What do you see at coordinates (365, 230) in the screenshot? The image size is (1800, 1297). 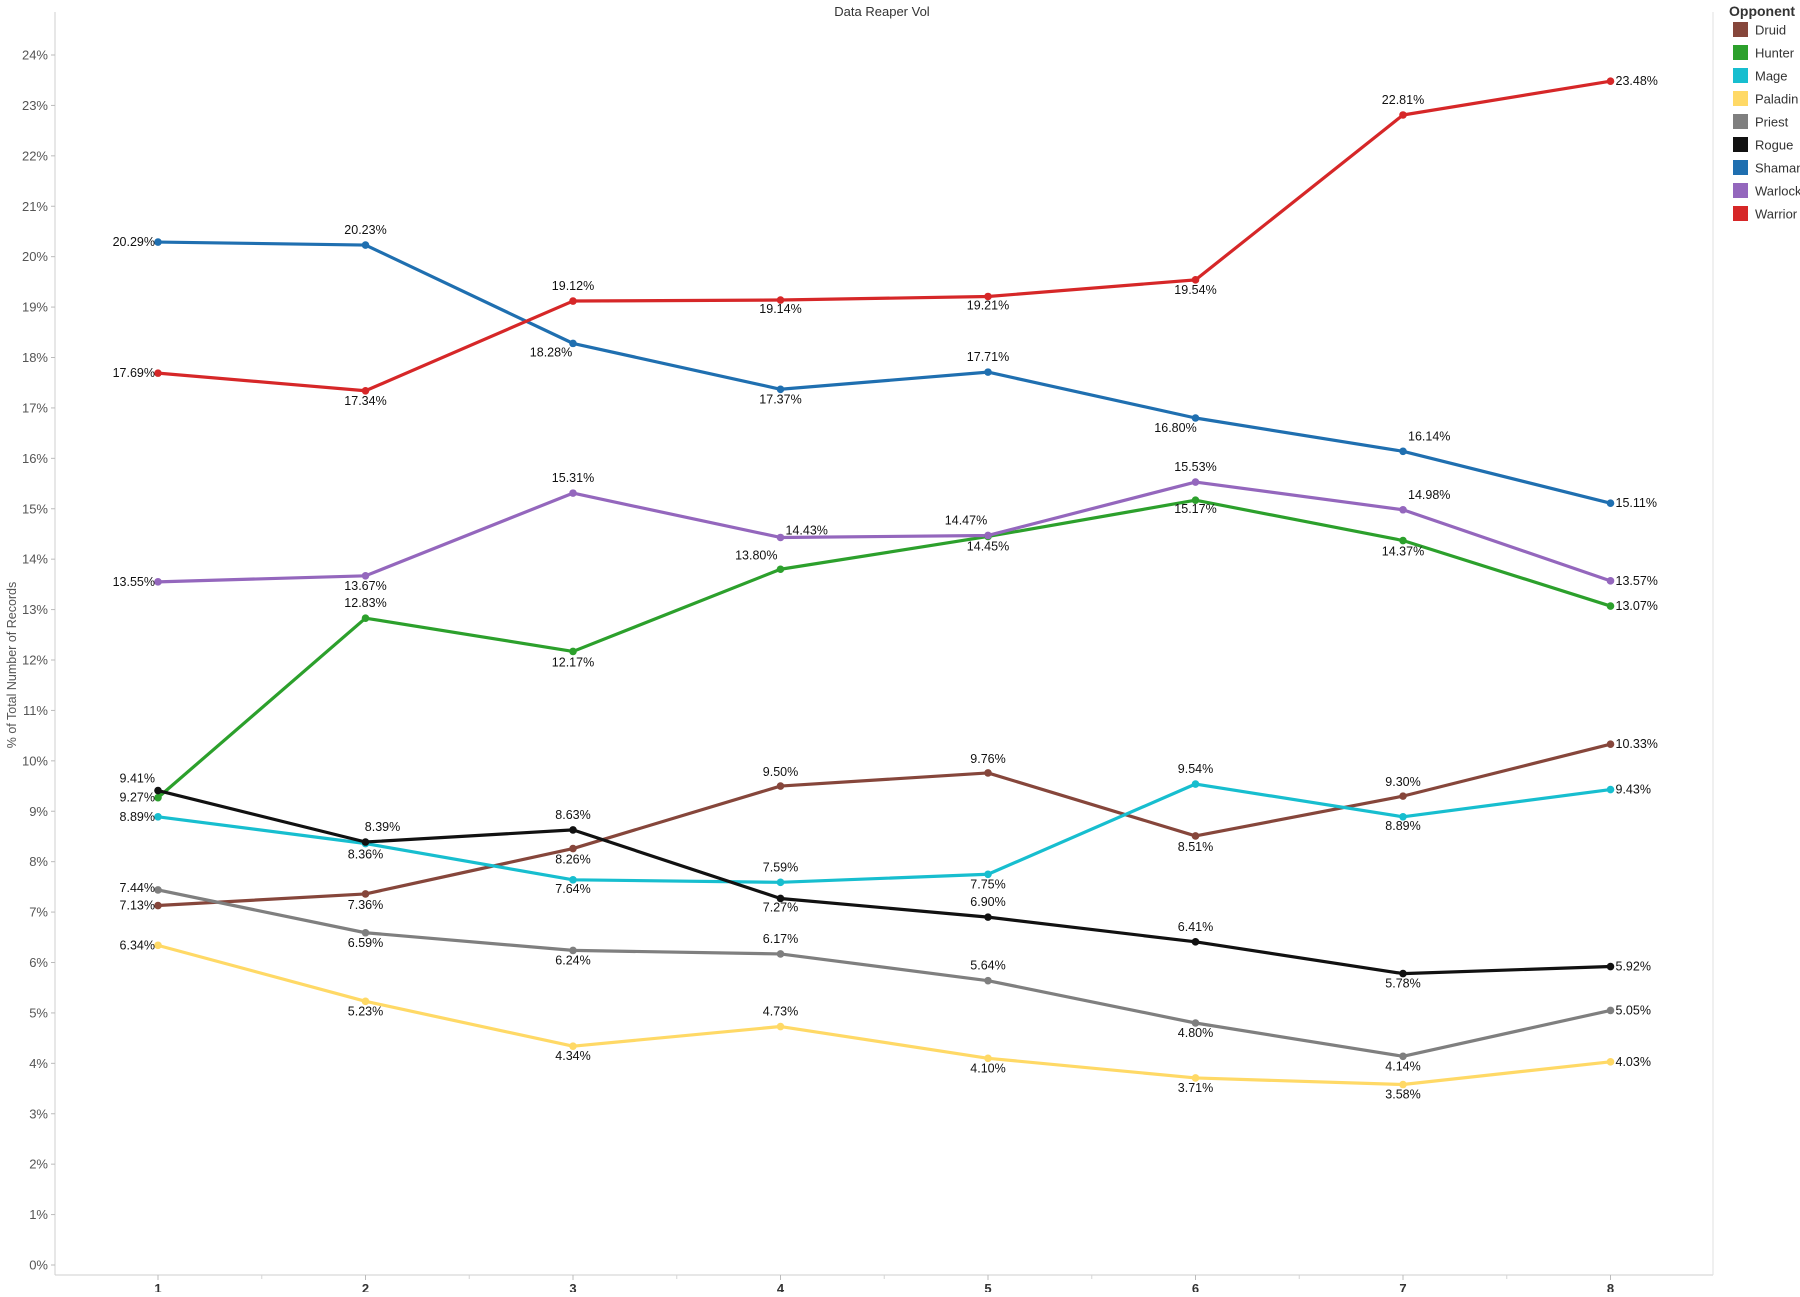 I see `data-label-shaman: 20.23%` at bounding box center [365, 230].